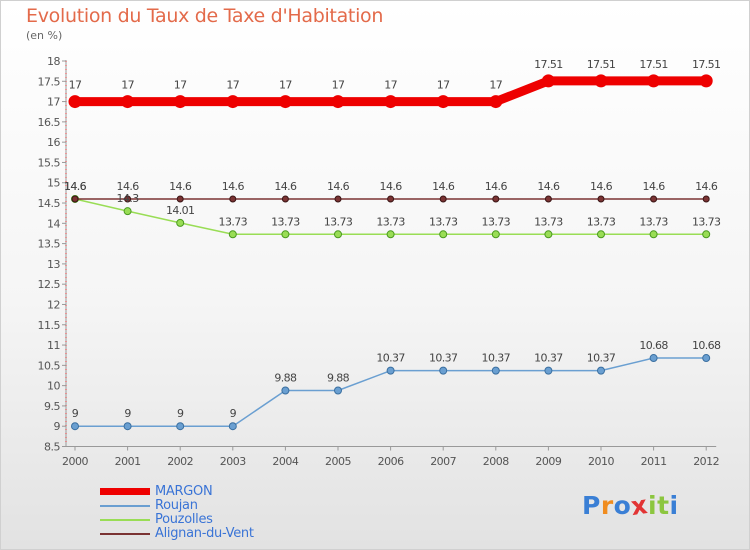 This screenshot has height=550, width=750. I want to click on x-tick-label: 2012, so click(706, 461).